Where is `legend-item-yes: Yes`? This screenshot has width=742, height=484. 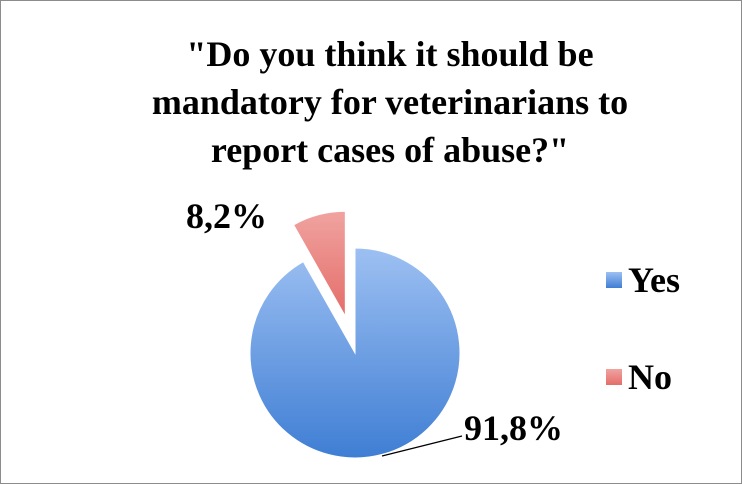
legend-item-yes: Yes is located at coordinates (643, 280).